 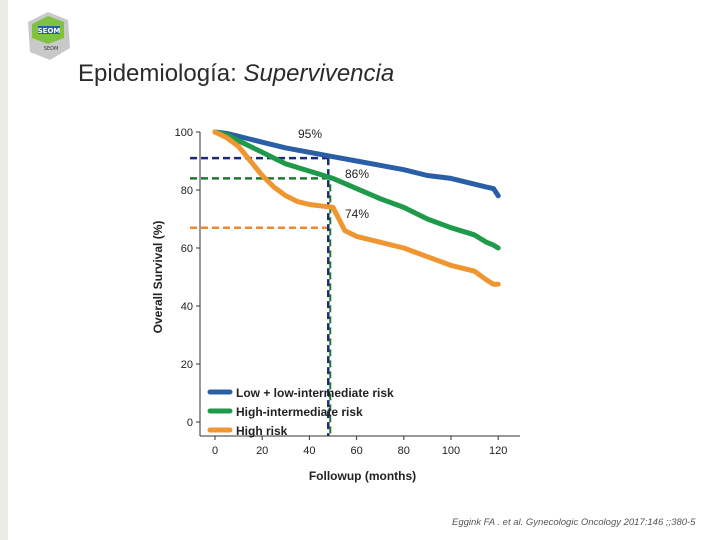 I want to click on logo-subtext: SEOM, so click(x=51, y=49).